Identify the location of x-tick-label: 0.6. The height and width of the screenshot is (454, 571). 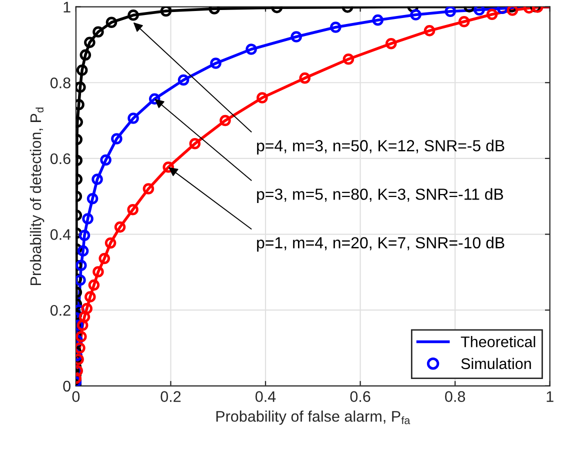
(360, 396).